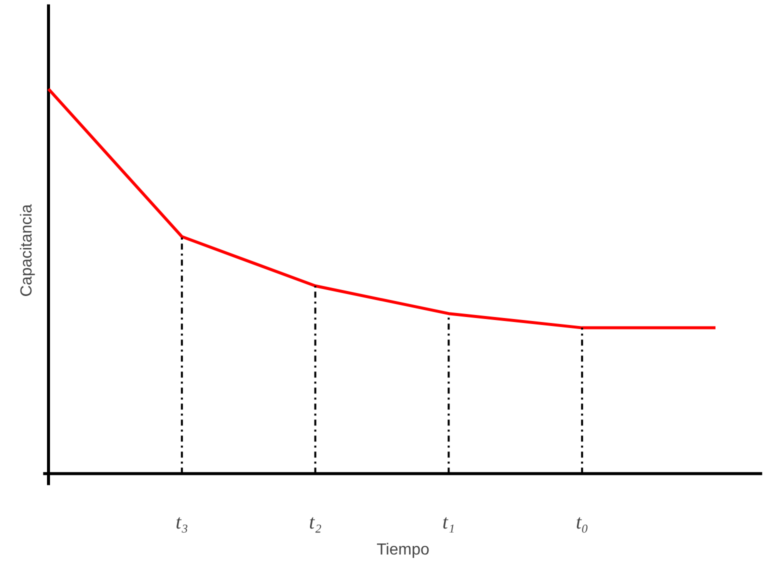 The height and width of the screenshot is (561, 765). What do you see at coordinates (315, 523) in the screenshot?
I see `x-tick-label: t₂` at bounding box center [315, 523].